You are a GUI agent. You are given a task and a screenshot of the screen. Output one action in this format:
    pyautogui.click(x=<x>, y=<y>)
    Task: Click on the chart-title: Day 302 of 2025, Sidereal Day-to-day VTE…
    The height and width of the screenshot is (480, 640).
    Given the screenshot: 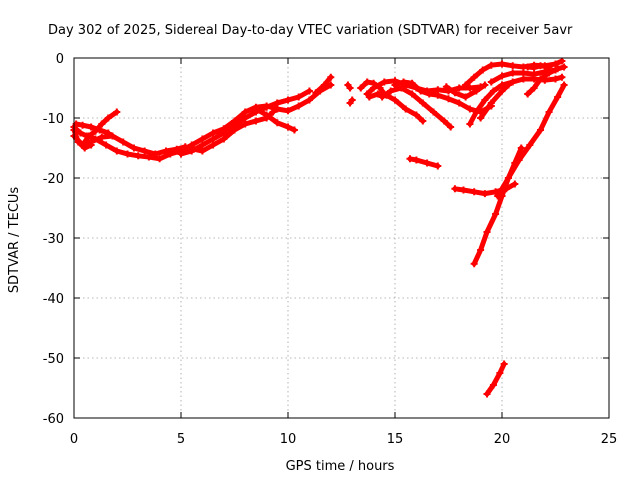 What is the action you would take?
    pyautogui.click(x=310, y=30)
    